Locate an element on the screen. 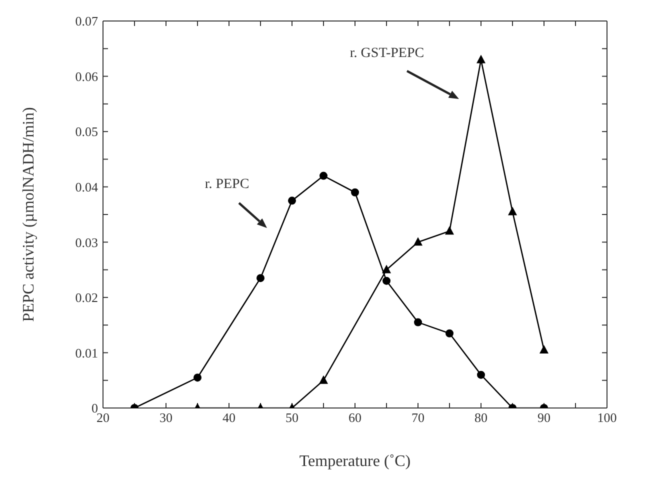 The width and height of the screenshot is (648, 488). x-tick-label: 40 is located at coordinates (229, 418).